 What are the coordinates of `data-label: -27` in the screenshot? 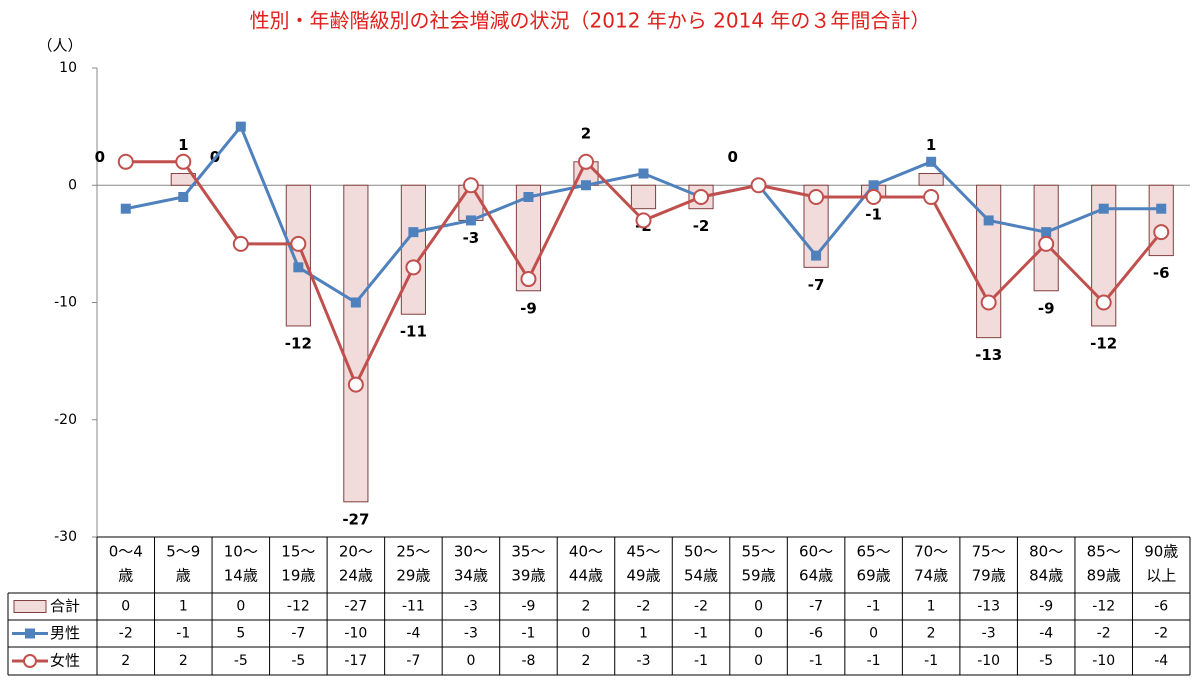 It's located at (355, 519).